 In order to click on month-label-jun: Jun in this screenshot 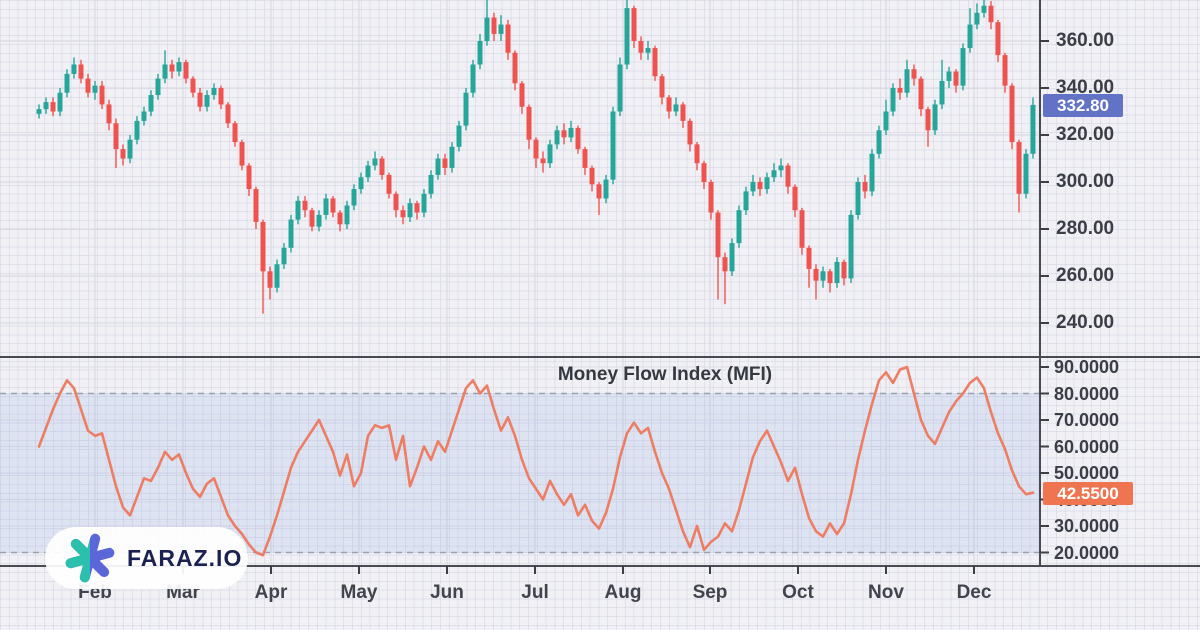, I will do `click(447, 592)`.